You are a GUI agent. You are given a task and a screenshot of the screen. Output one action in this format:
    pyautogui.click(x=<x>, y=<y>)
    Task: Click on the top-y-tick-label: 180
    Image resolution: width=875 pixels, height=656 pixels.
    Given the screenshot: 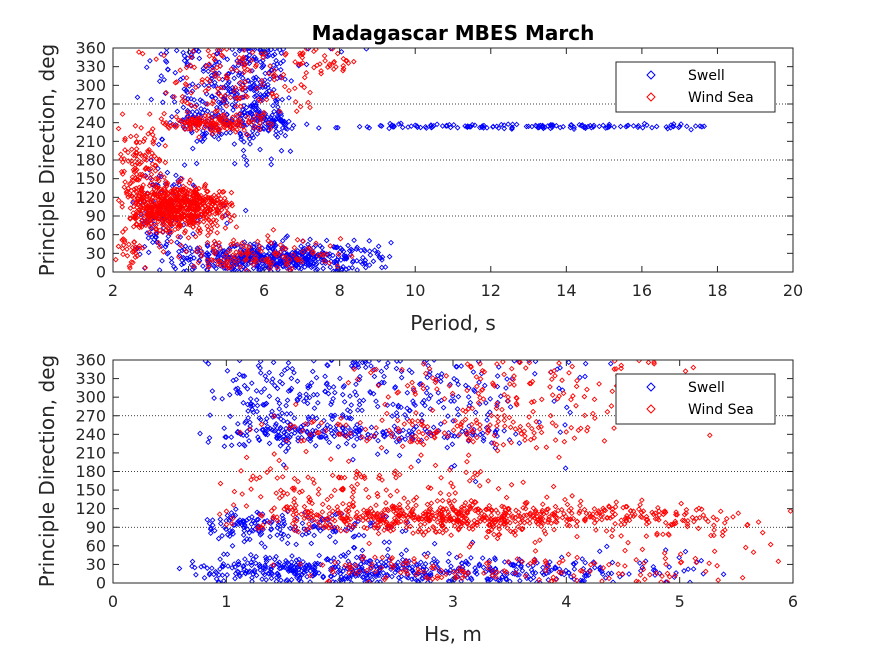 What is the action you would take?
    pyautogui.click(x=90, y=160)
    